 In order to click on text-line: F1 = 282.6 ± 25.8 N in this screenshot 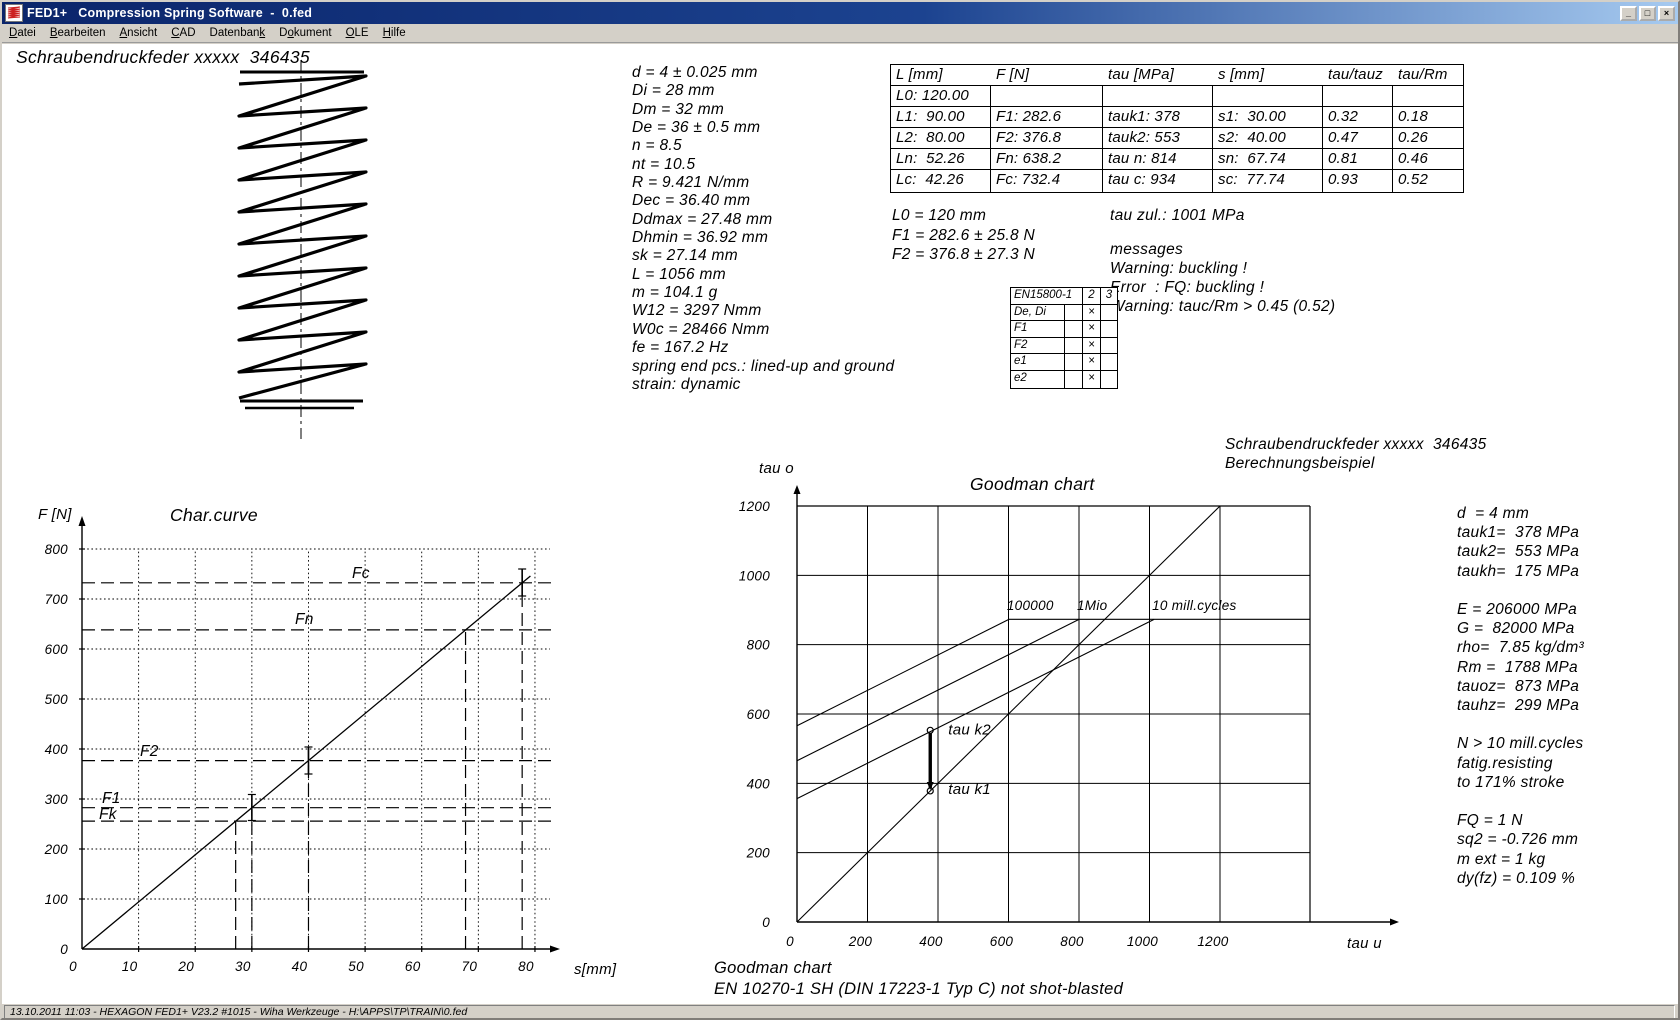, I will do `click(964, 235)`.